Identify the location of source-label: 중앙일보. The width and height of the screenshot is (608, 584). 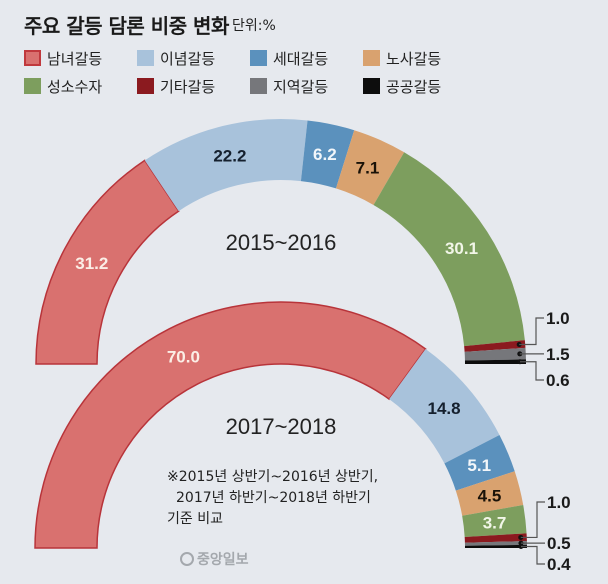
(223, 560).